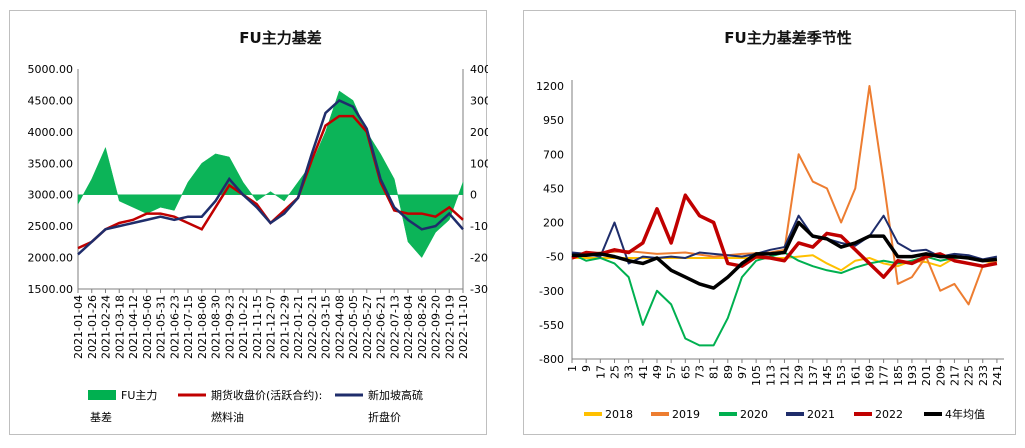  Describe the element at coordinates (271, 327) in the screenshot. I see `x-tick-label: 2021-12-07` at that location.